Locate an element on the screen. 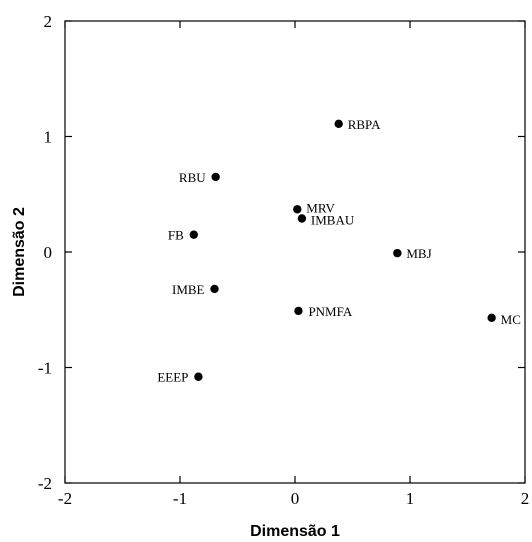  y-tick-label: 0 is located at coordinates (48, 252).